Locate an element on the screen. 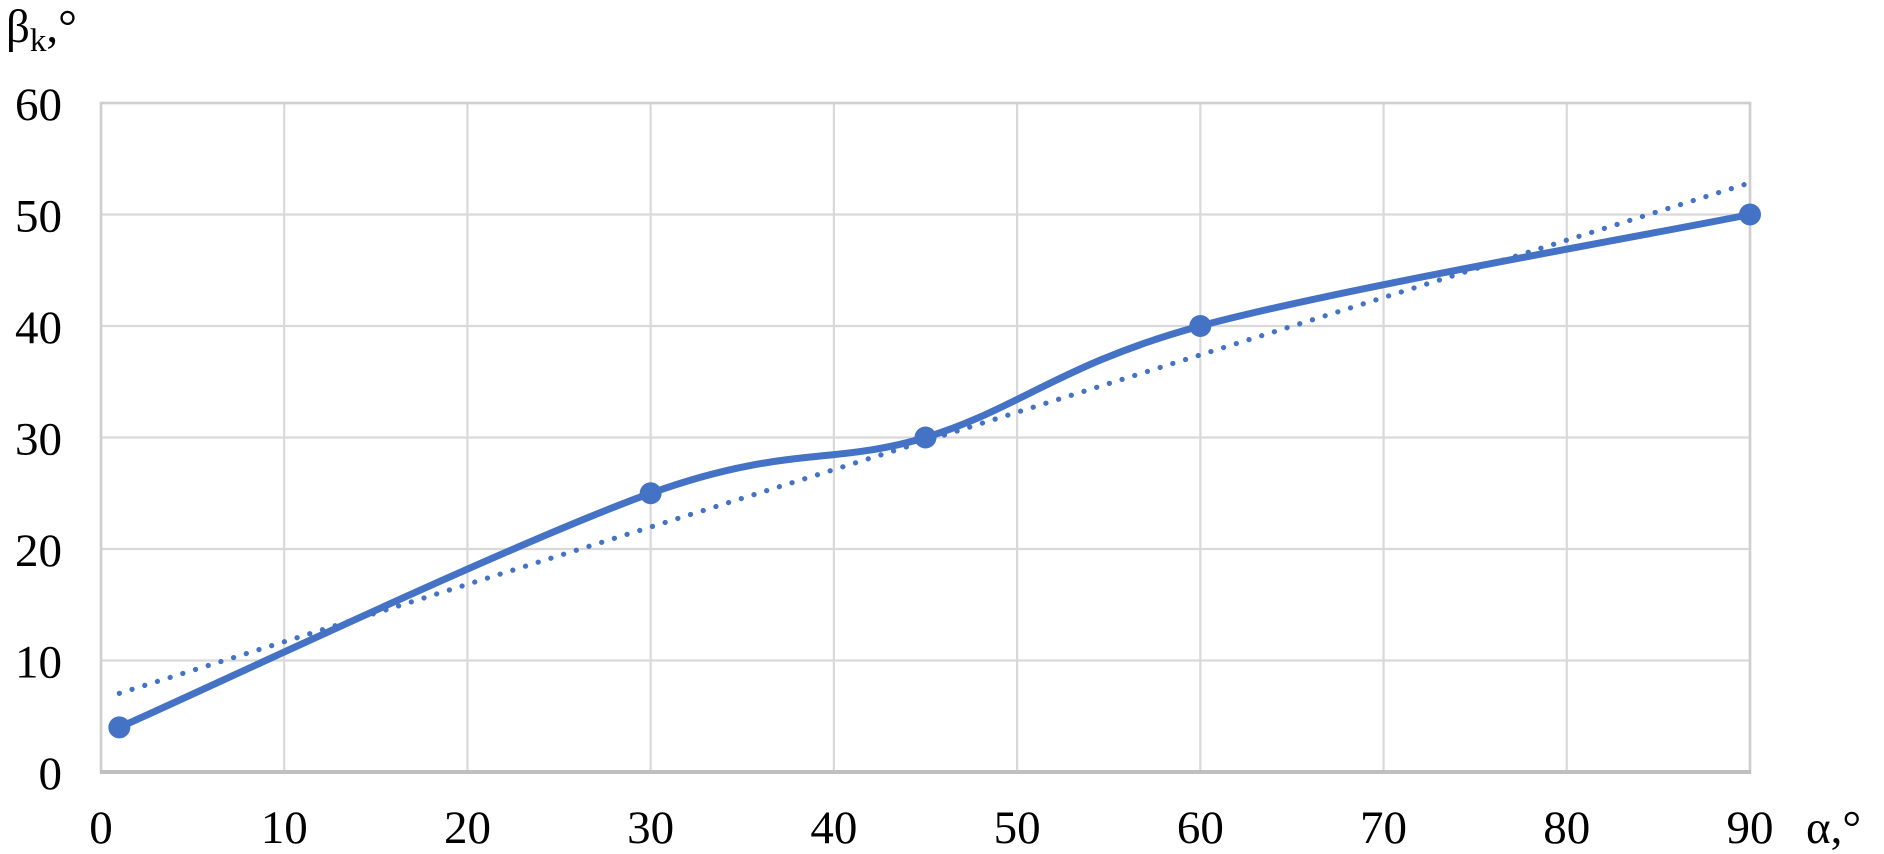 This screenshot has height=854, width=1884. x-tick-label: 90 is located at coordinates (1750, 828).